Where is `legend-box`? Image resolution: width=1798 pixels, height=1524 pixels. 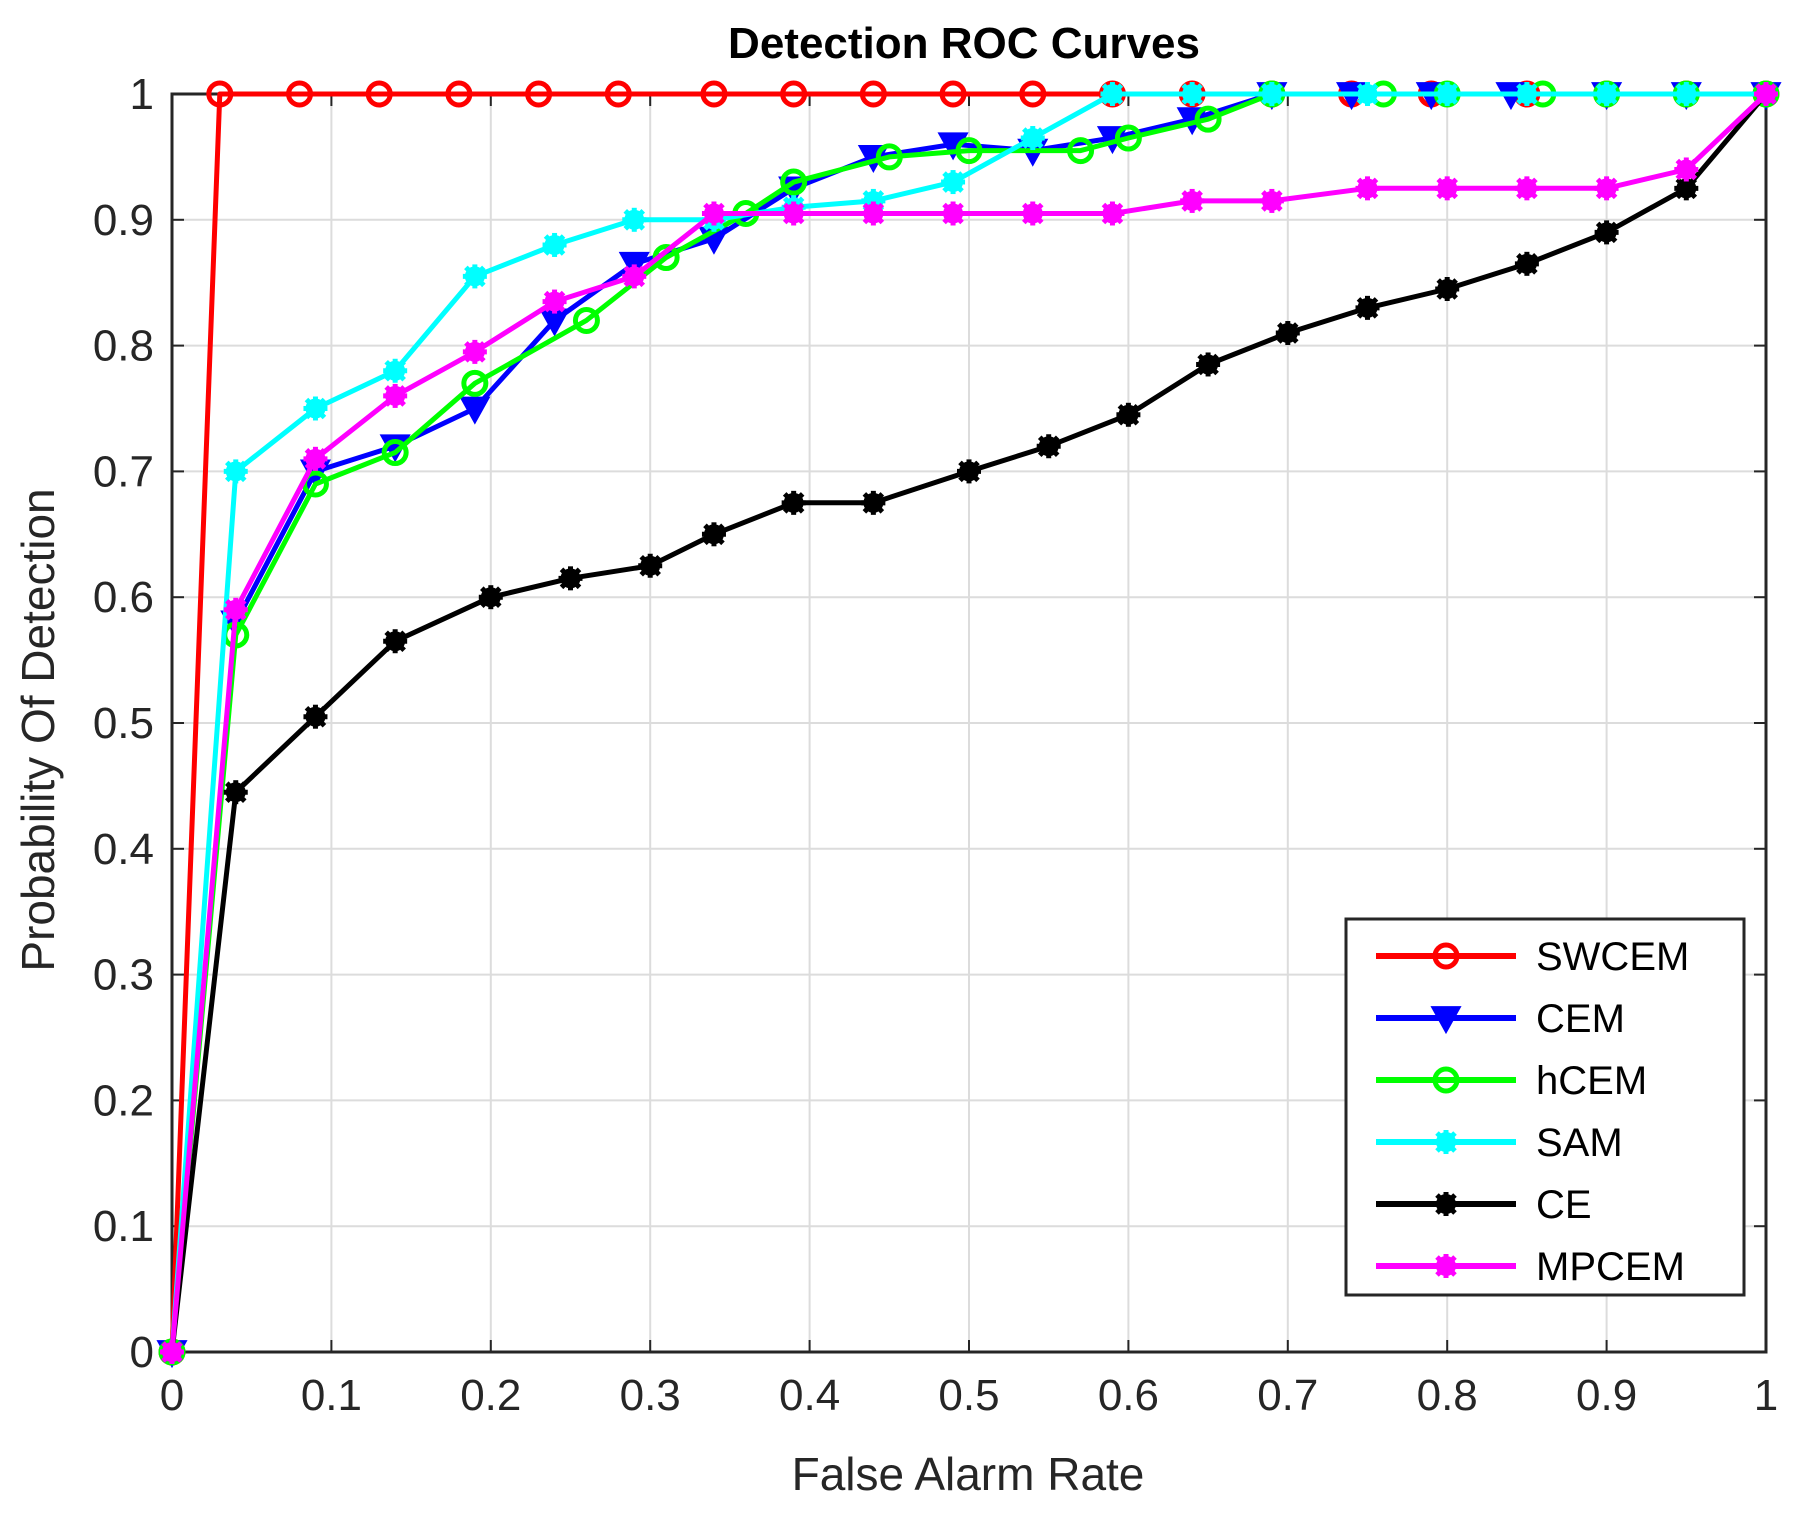 legend-box is located at coordinates (1545, 1107).